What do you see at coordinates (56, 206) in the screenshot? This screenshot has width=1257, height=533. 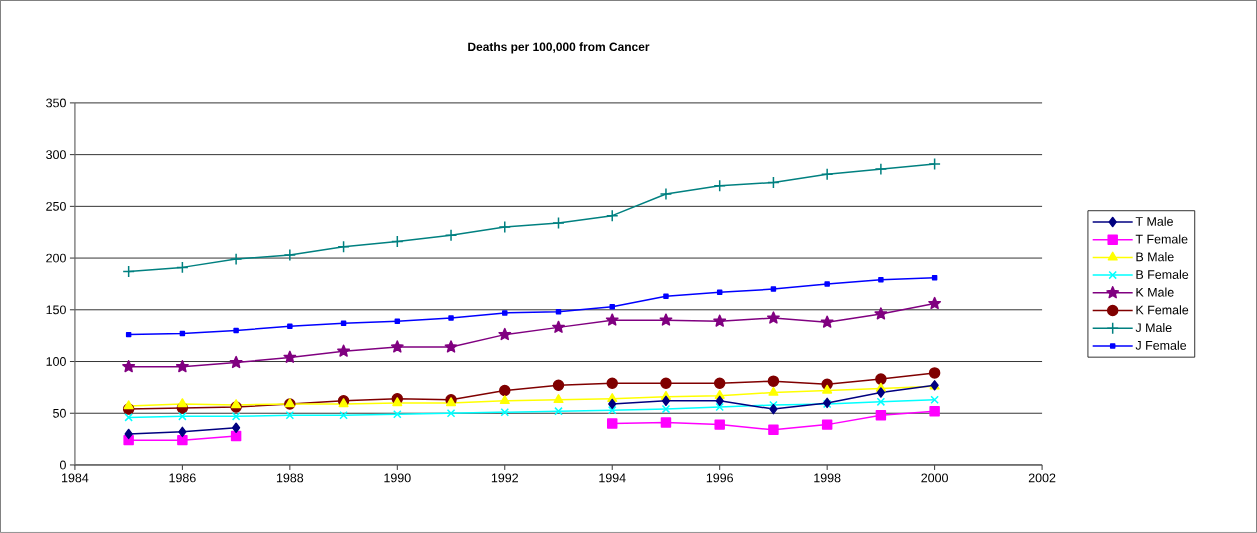 I see `y-tick-label: 250` at bounding box center [56, 206].